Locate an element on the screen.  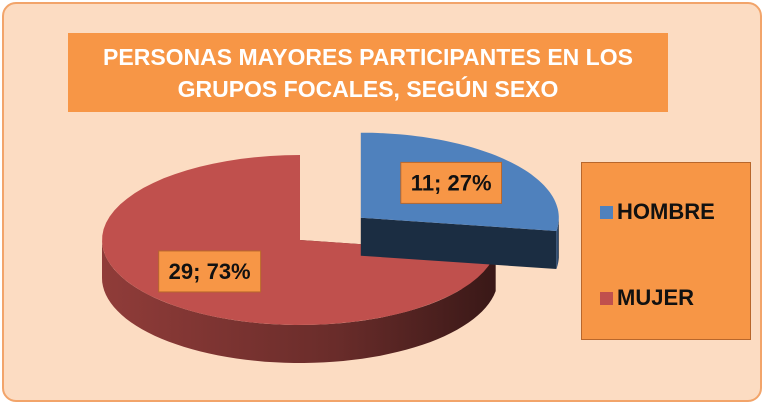
slice-side is located at coordinates (557, 243).